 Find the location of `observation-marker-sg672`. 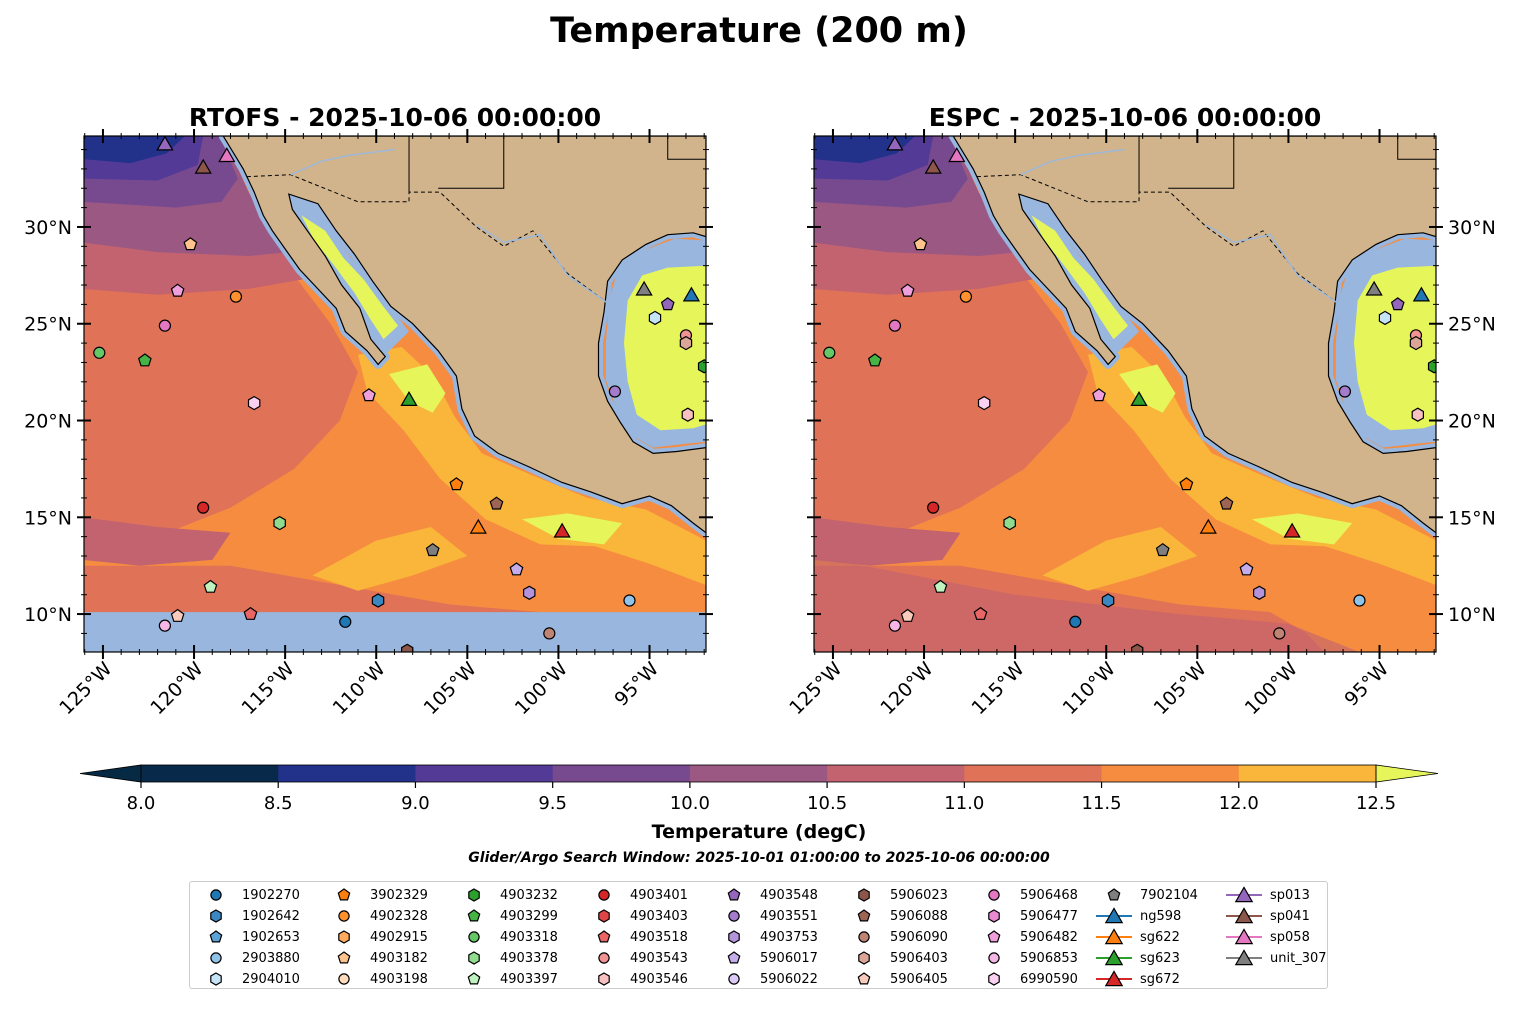

observation-marker-sg672 is located at coordinates (562, 530).